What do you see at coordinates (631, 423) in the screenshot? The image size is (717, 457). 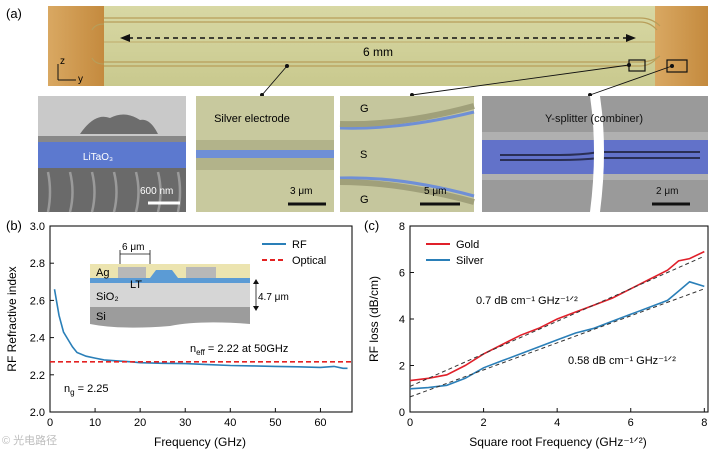 I see `x-tick-label: 6` at bounding box center [631, 423].